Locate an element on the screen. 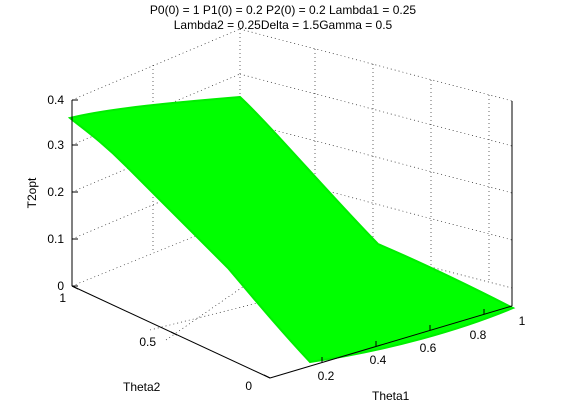  y-tick-label: 0 is located at coordinates (248, 386).